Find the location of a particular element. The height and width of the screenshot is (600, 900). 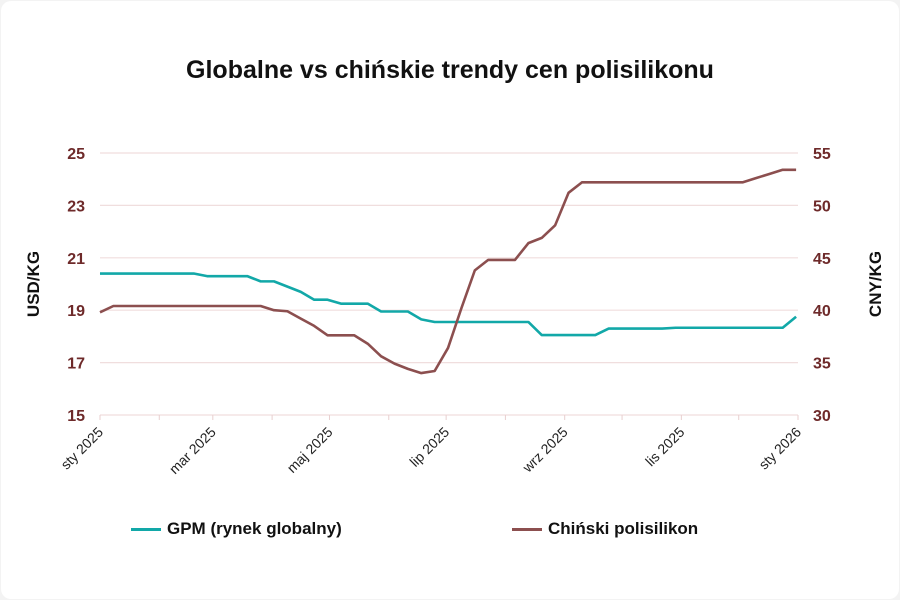

y-tick-right: 45 is located at coordinates (822, 259).